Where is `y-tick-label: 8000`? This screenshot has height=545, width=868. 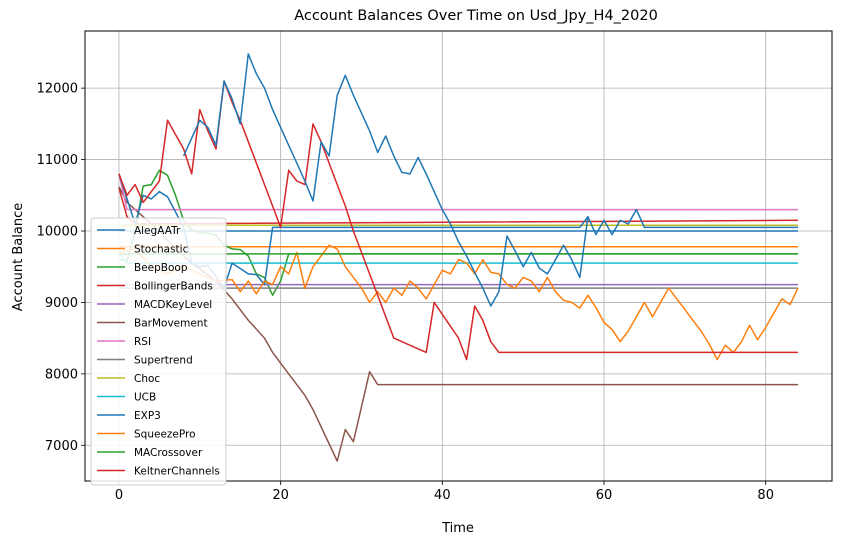
y-tick-label: 8000 is located at coordinates (61, 374).